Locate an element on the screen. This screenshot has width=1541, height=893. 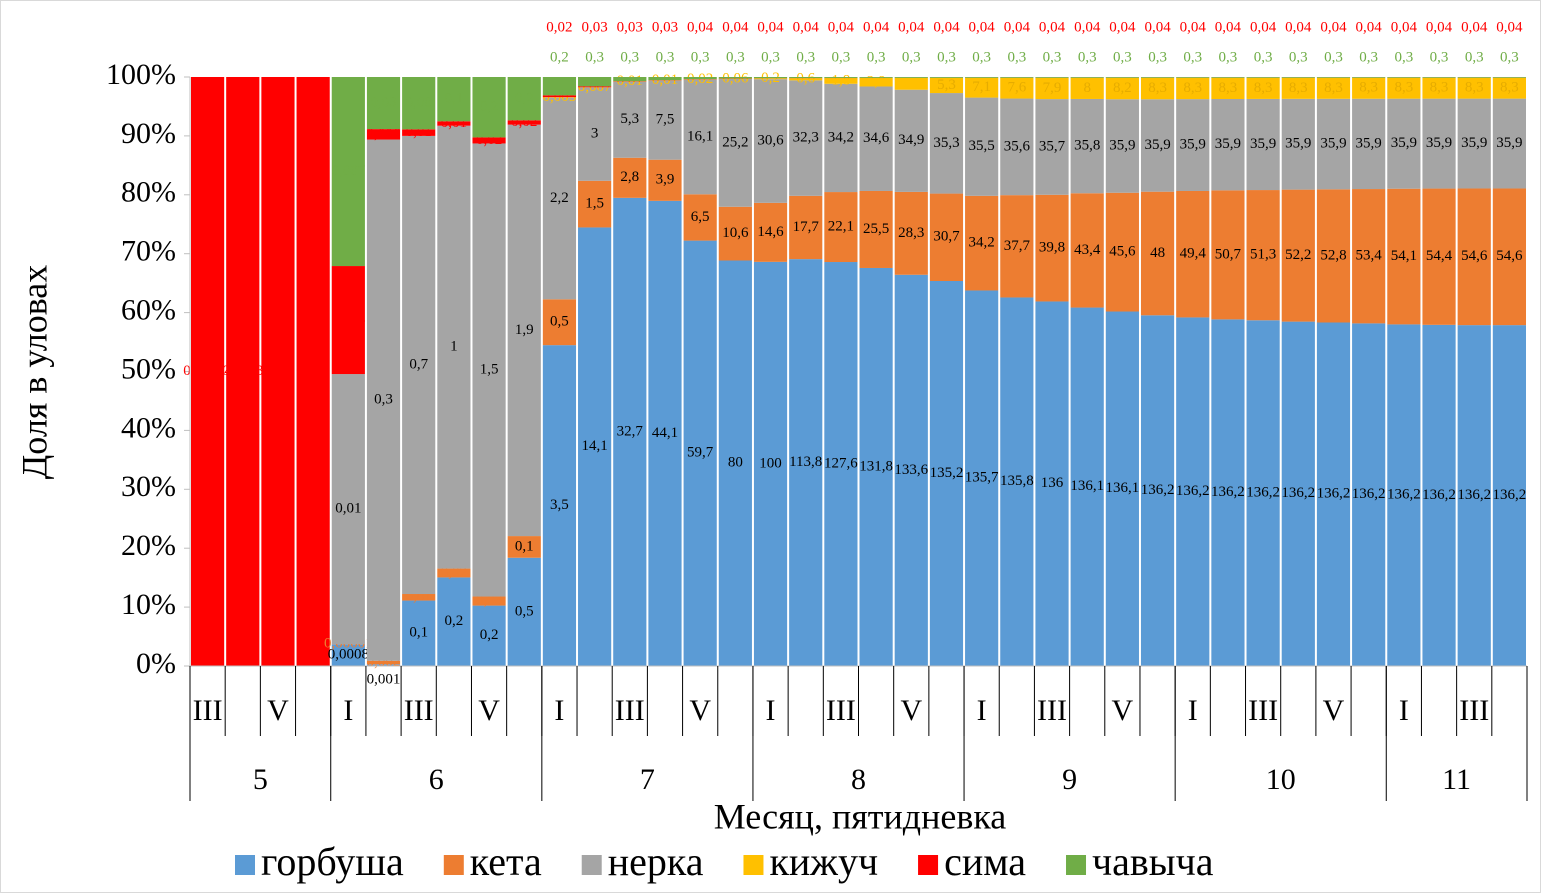
data-label: 136 is located at coordinates (1052, 483).